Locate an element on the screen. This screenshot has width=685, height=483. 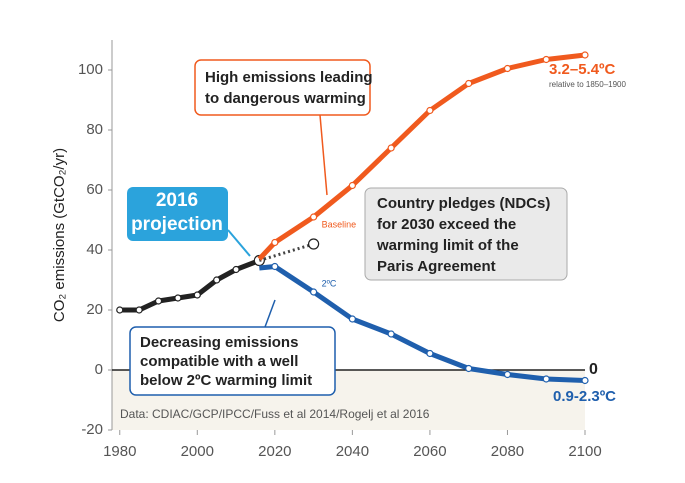
box-text: Country pledges (NDCs) is located at coordinates (463, 203).